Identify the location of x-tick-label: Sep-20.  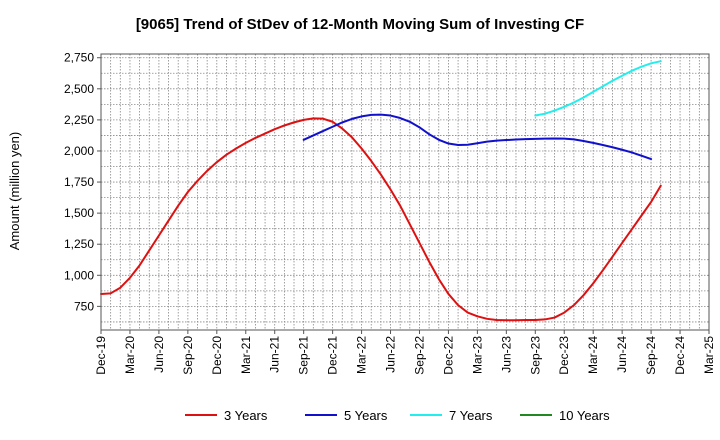
(188, 355).